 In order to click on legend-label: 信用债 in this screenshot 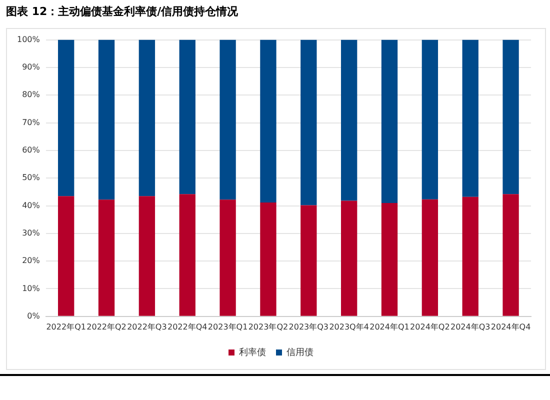, I will do `click(300, 352)`.